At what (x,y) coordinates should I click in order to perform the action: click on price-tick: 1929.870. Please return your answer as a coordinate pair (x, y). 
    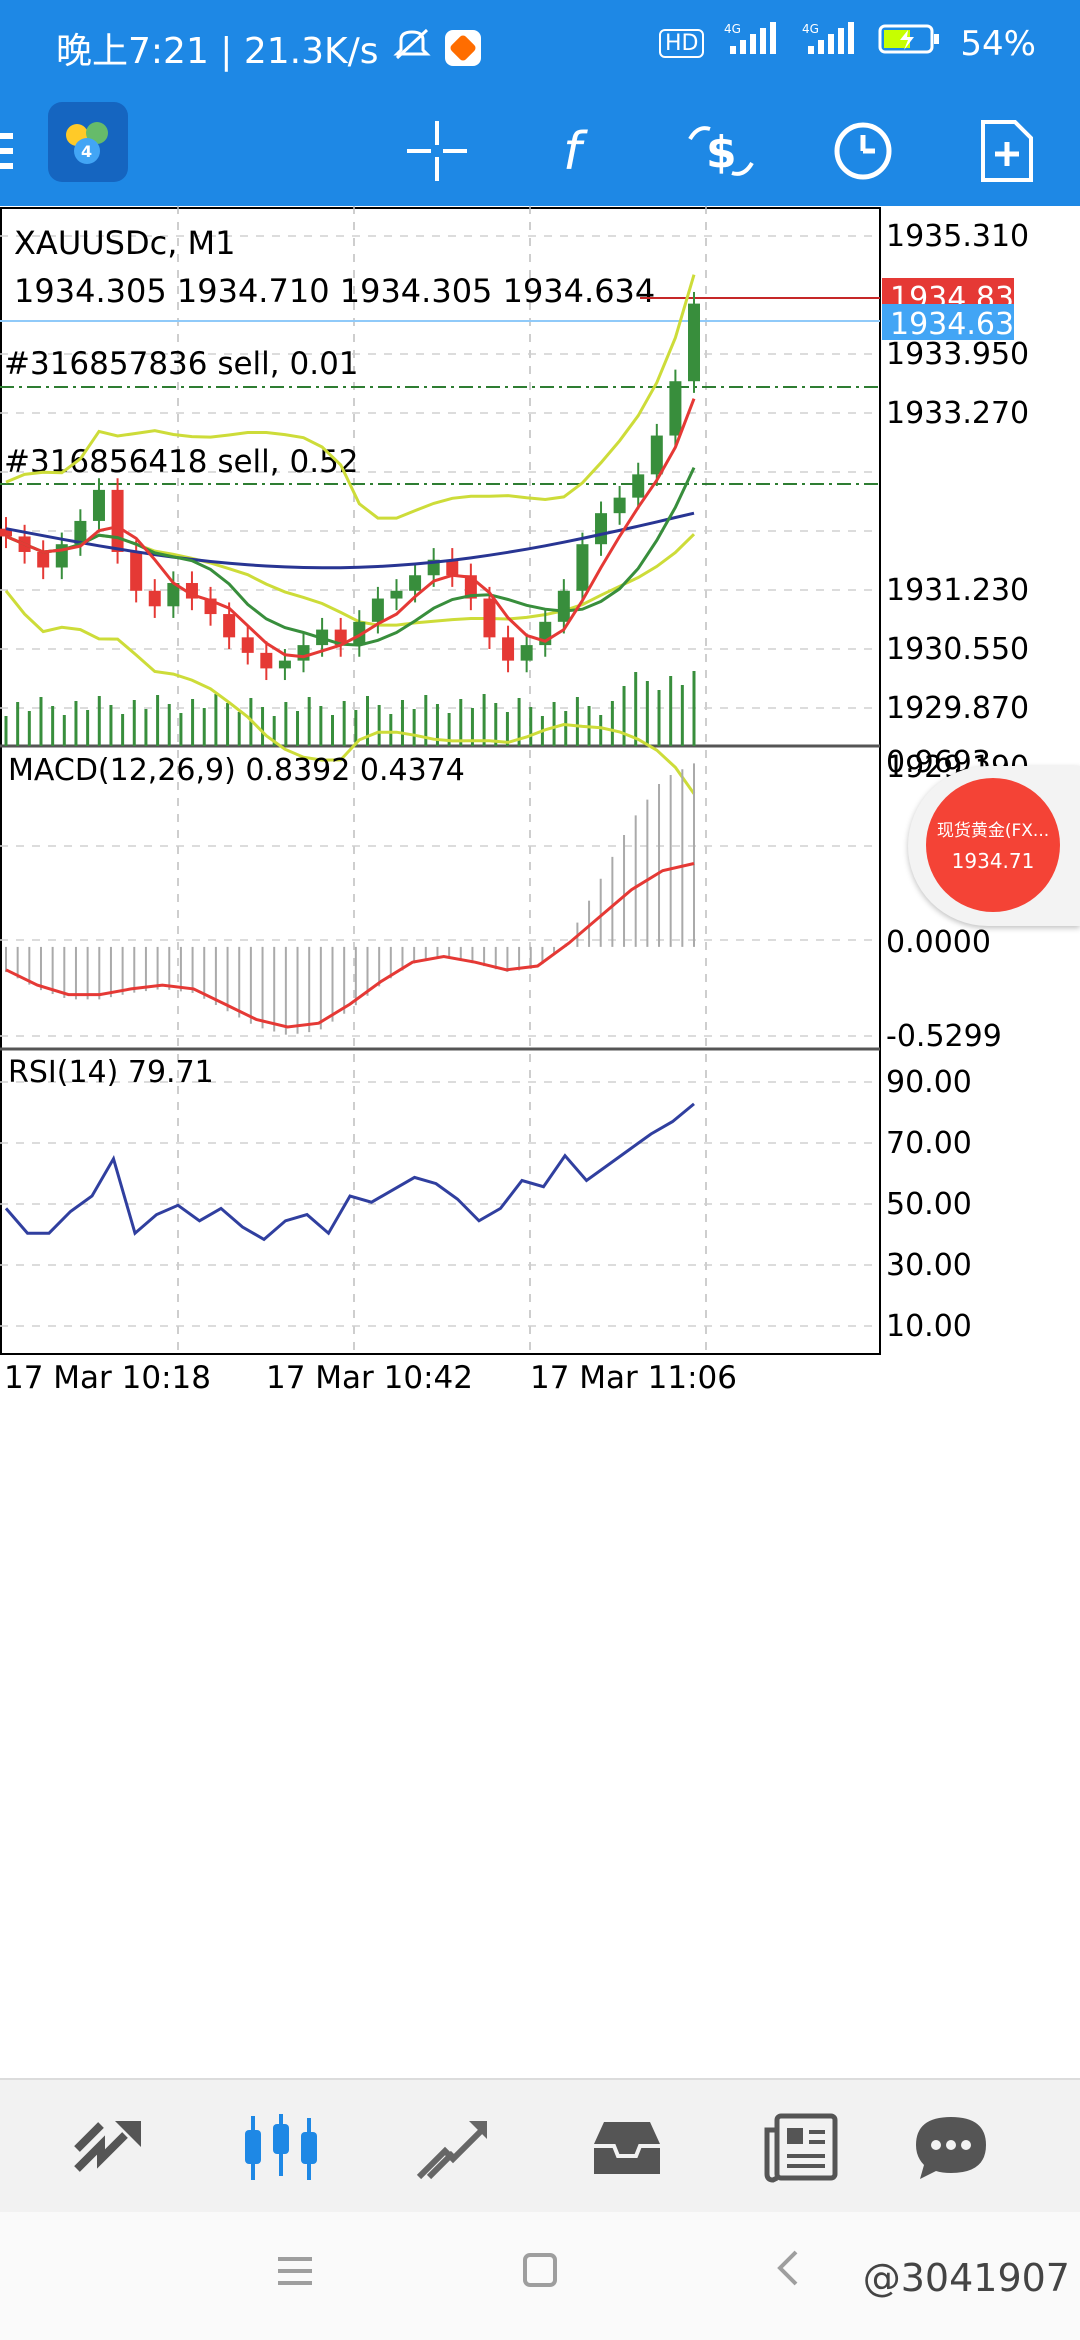
    Looking at the image, I should click on (957, 708).